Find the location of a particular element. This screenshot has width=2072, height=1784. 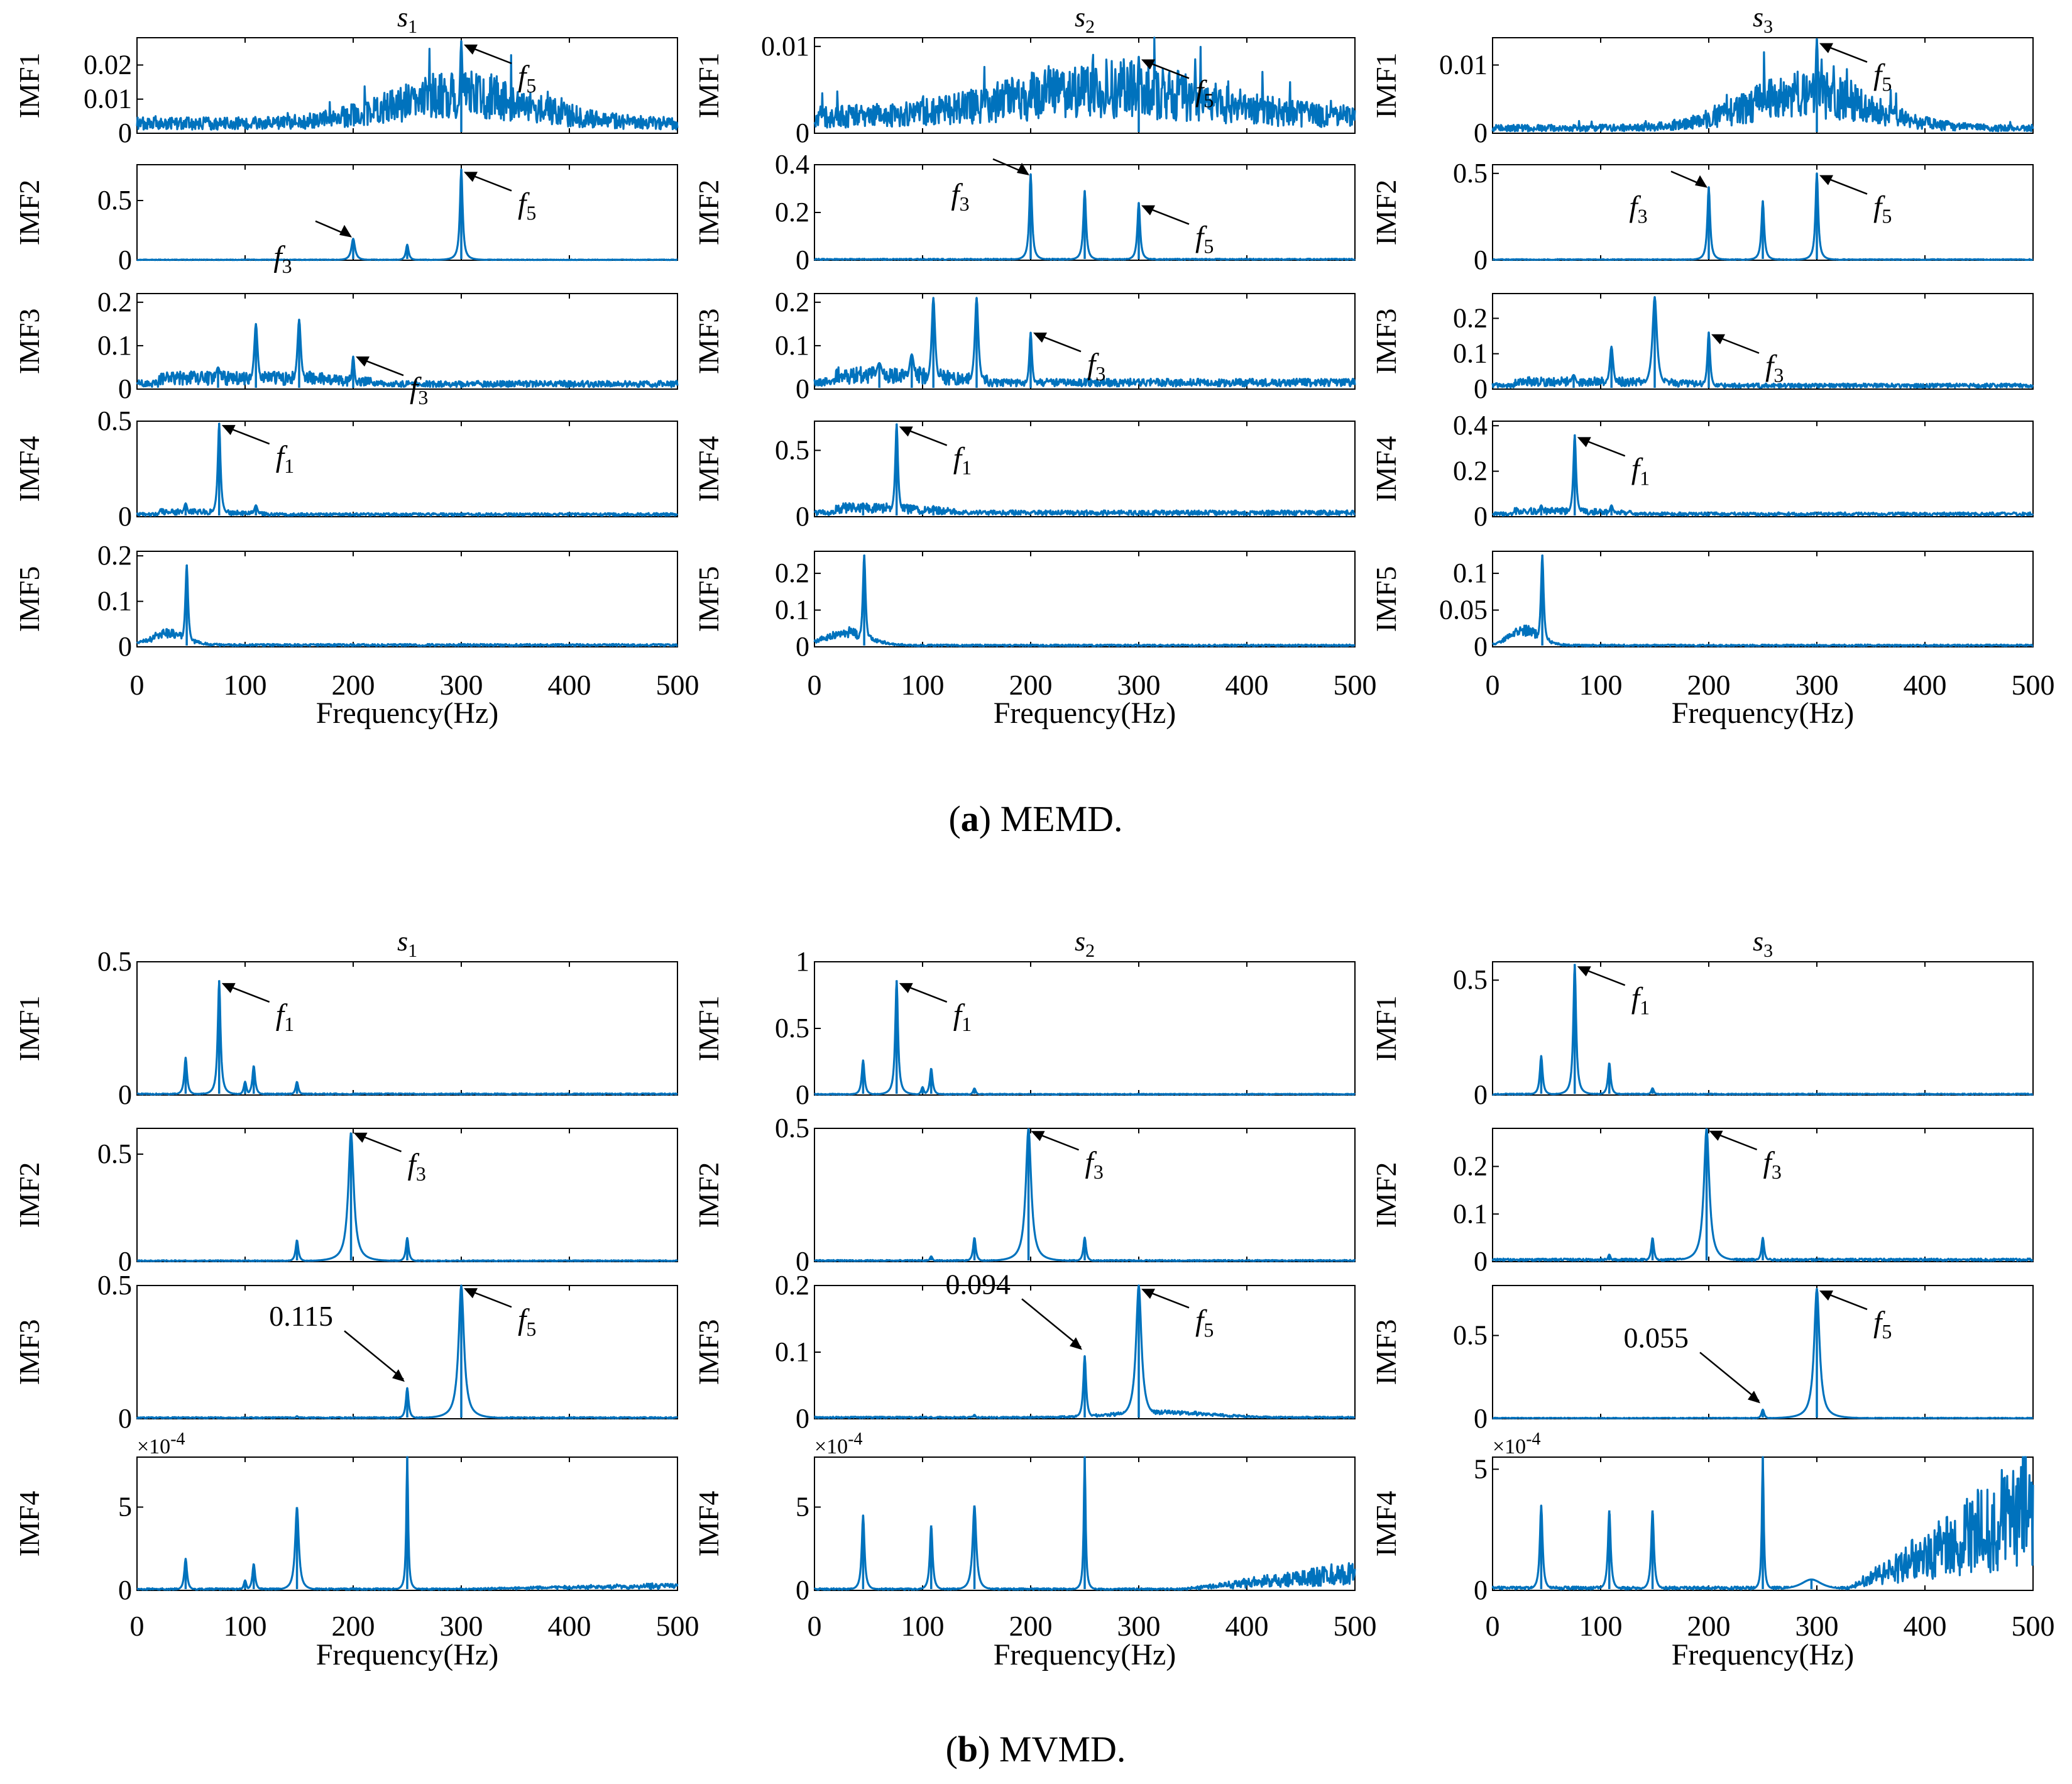

column-title-subscript: 2 is located at coordinates (1090, 26).